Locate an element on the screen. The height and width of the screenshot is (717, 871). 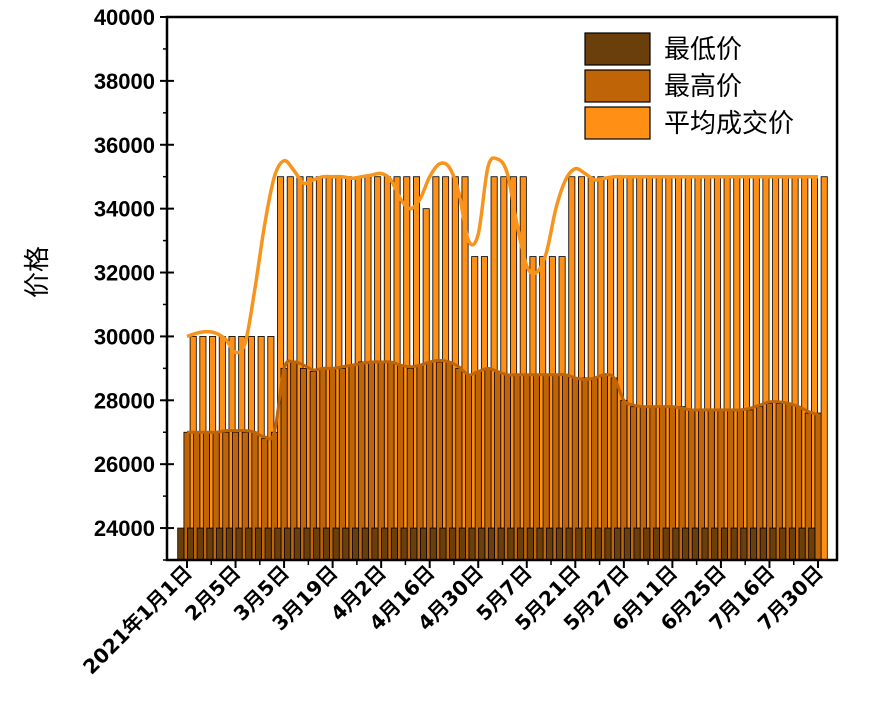
y-axis-label: 价格 is located at coordinates (38, 272).